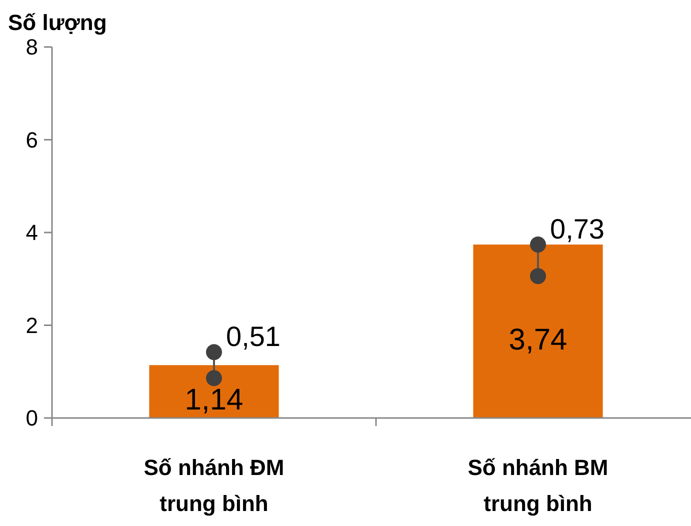 Image resolution: width=691 pixels, height=526 pixels. I want to click on annotation: 0,51, so click(253, 336).